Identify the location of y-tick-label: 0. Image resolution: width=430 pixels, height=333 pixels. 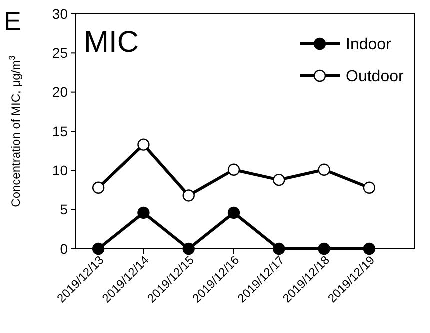
(64, 248).